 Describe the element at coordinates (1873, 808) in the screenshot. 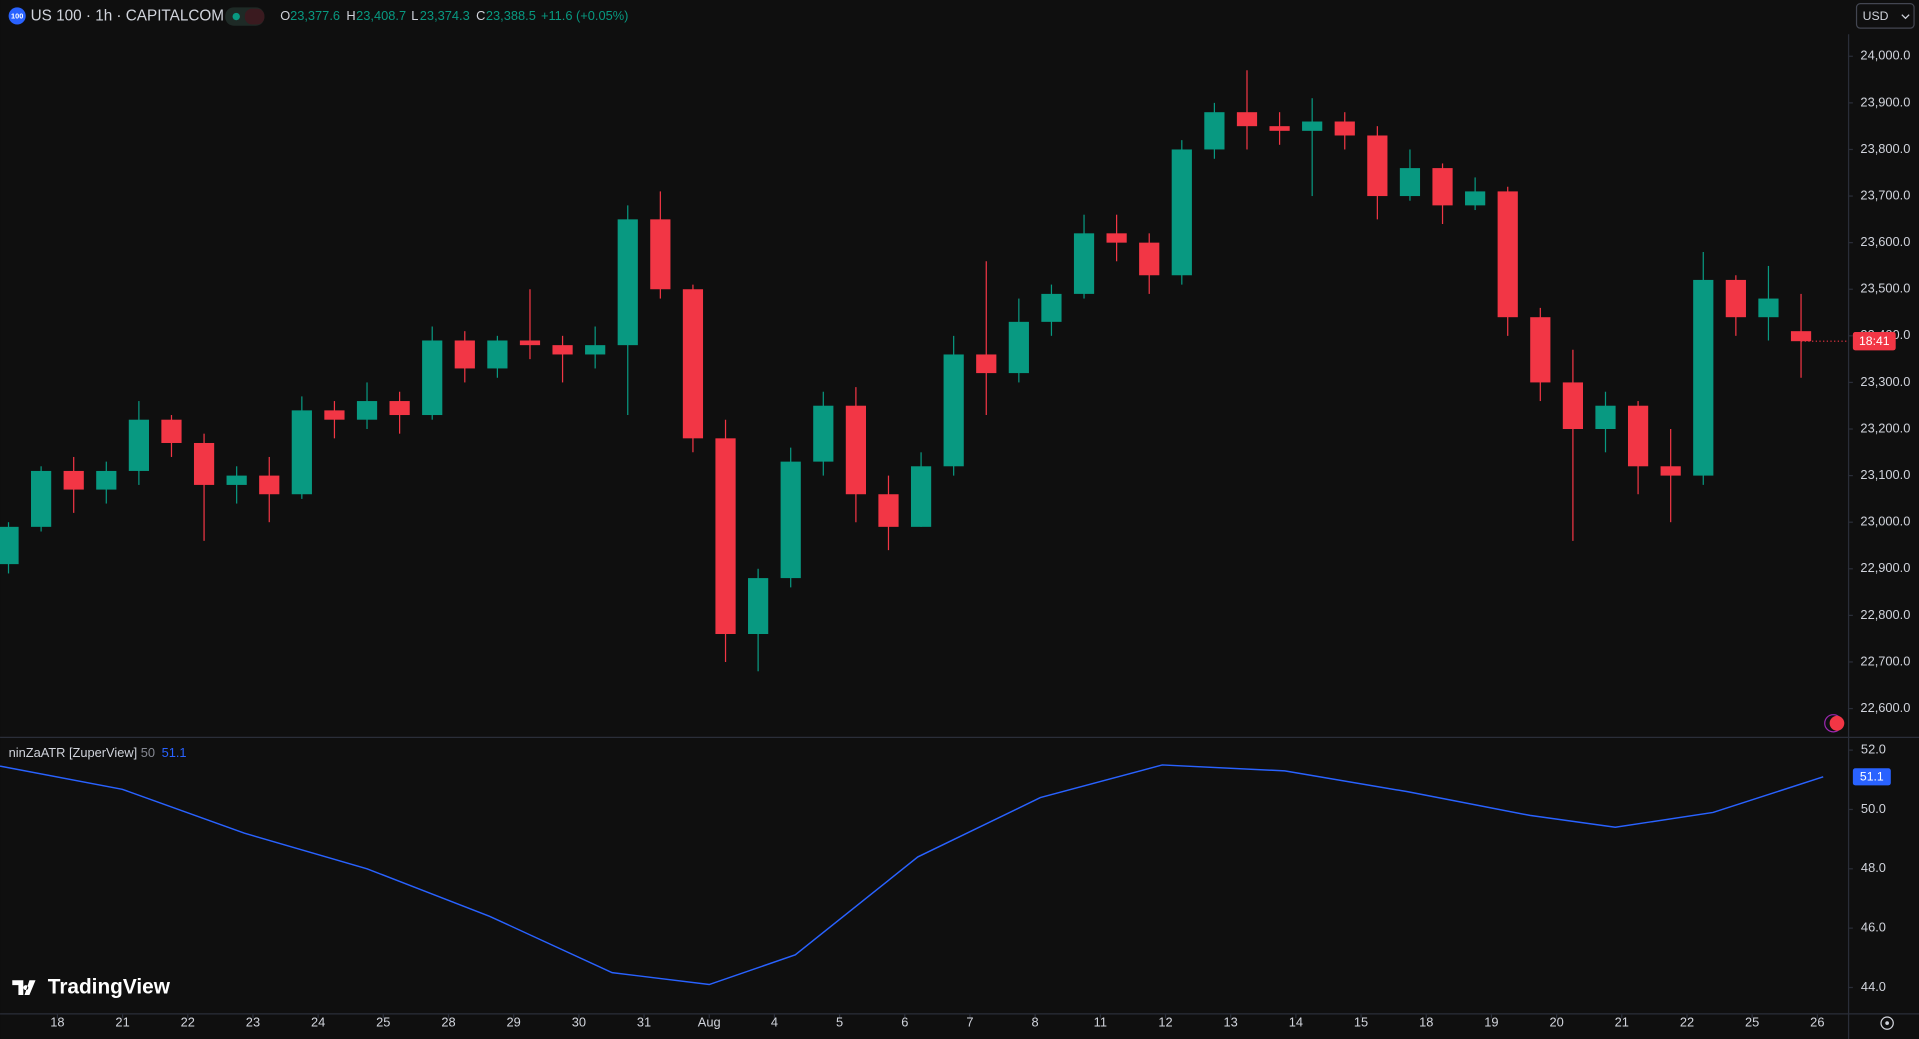

I see `y-tick-label: 50.0` at that location.